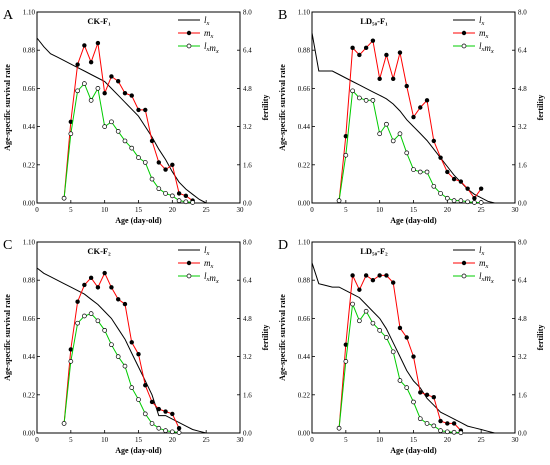 This screenshot has height=465, width=550. Describe the element at coordinates (522, 357) in the screenshot. I see `y2-tick-label: 3.2` at that location.